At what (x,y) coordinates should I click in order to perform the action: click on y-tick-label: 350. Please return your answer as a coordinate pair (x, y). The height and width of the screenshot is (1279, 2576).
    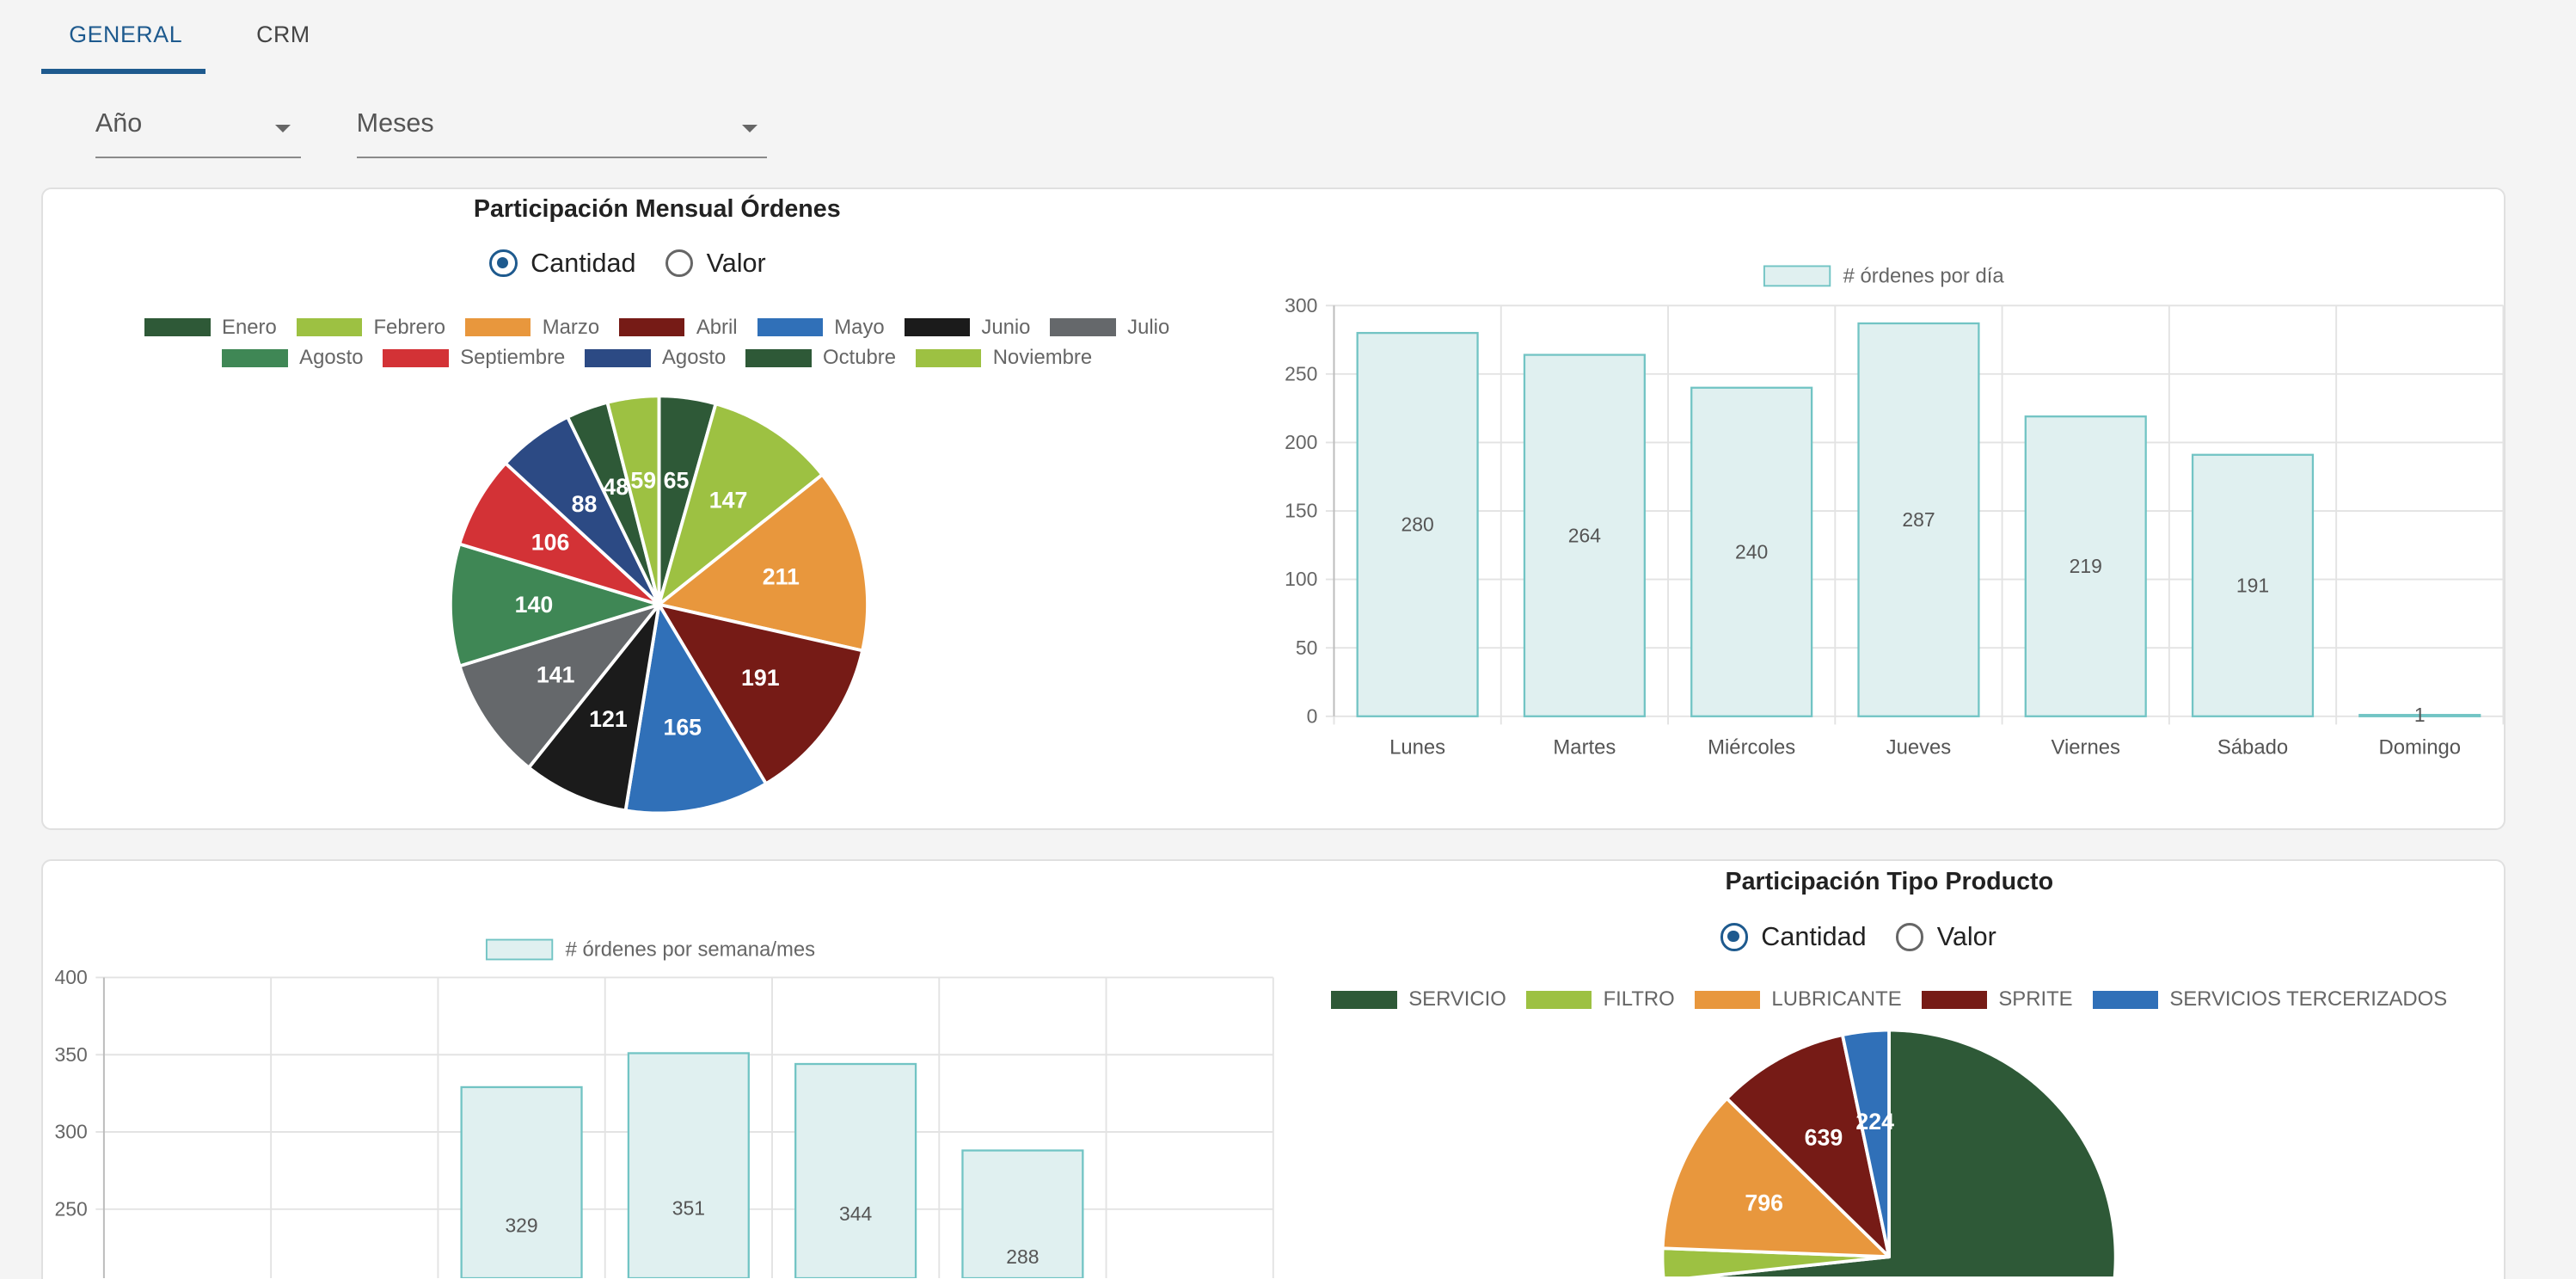
    Looking at the image, I should click on (71, 1054).